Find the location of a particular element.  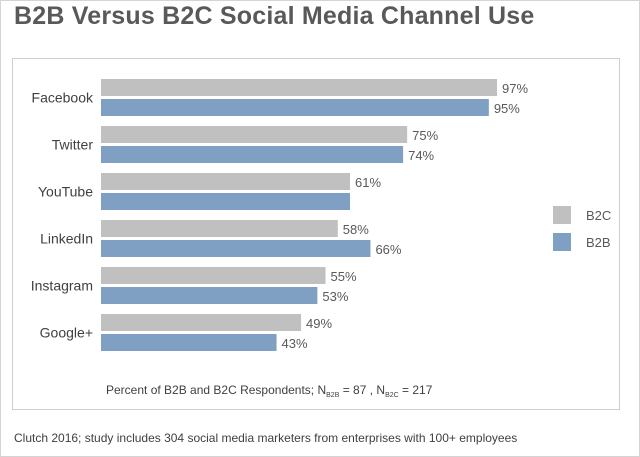

bar-b2b-google is located at coordinates (189, 342).